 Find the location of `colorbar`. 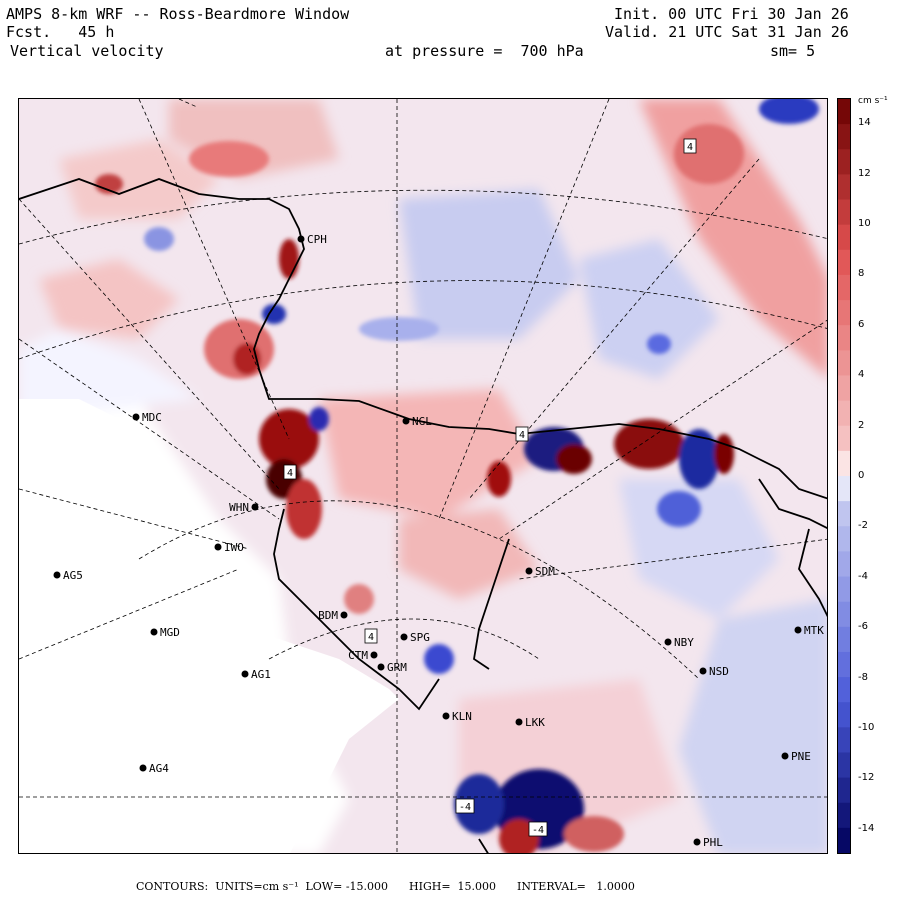

colorbar is located at coordinates (844, 476).